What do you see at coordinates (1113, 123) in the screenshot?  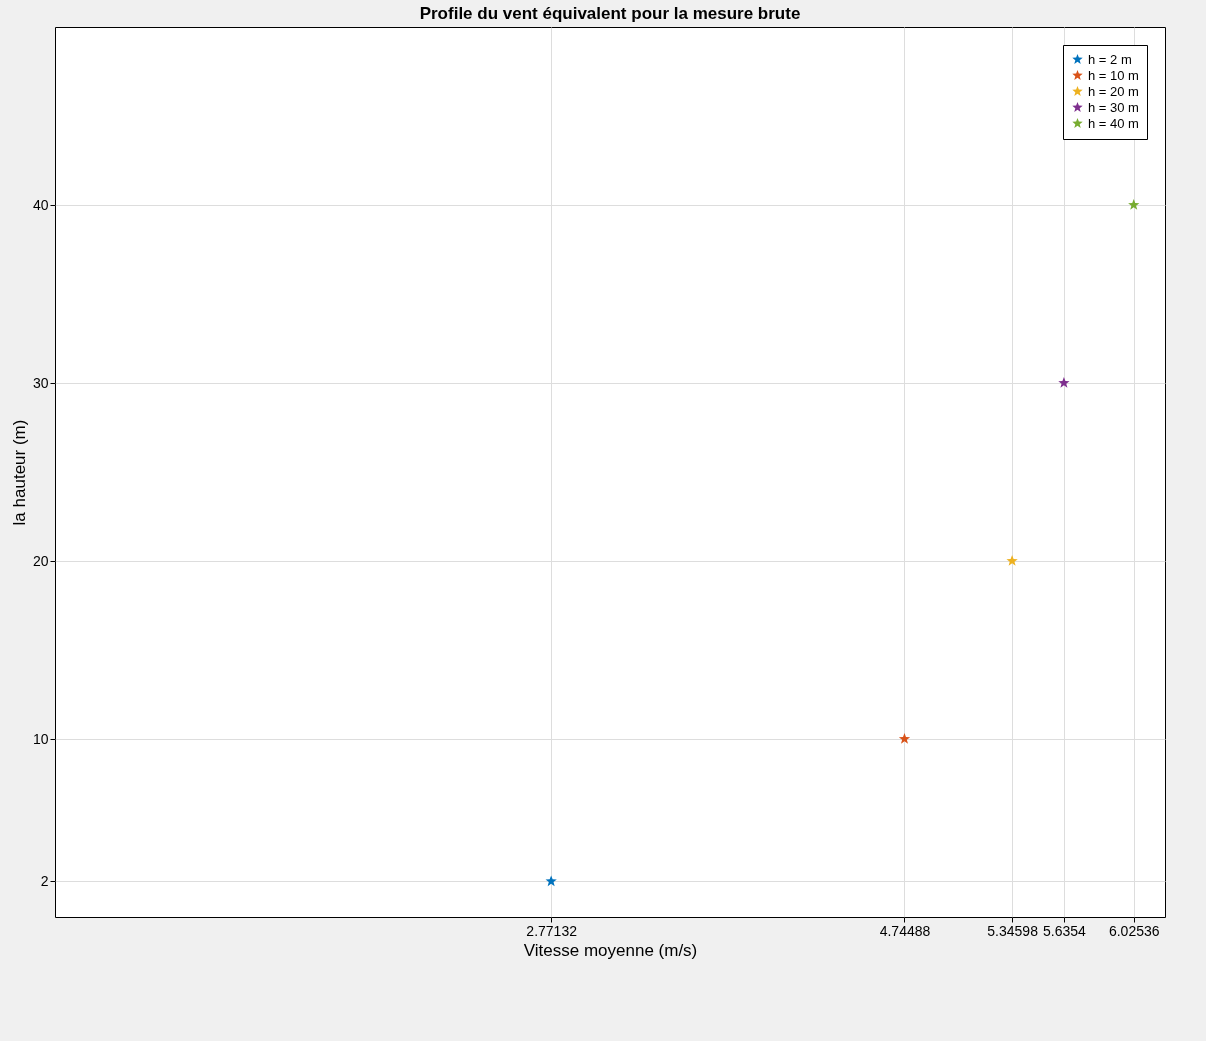 I see `legend-label: h = 40 m` at bounding box center [1113, 123].